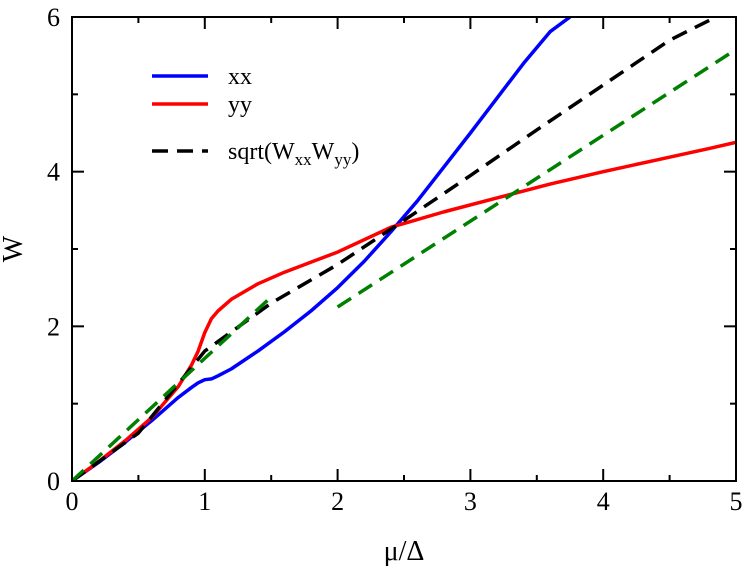 This screenshot has width=747, height=572. What do you see at coordinates (337, 501) in the screenshot?
I see `x-tick-label: 2` at bounding box center [337, 501].